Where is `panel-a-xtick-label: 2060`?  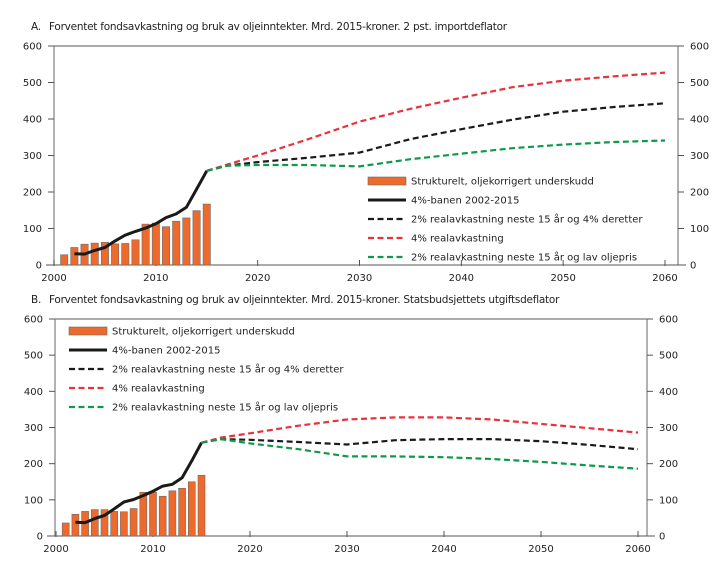 panel-a-xtick-label: 2060 is located at coordinates (664, 278).